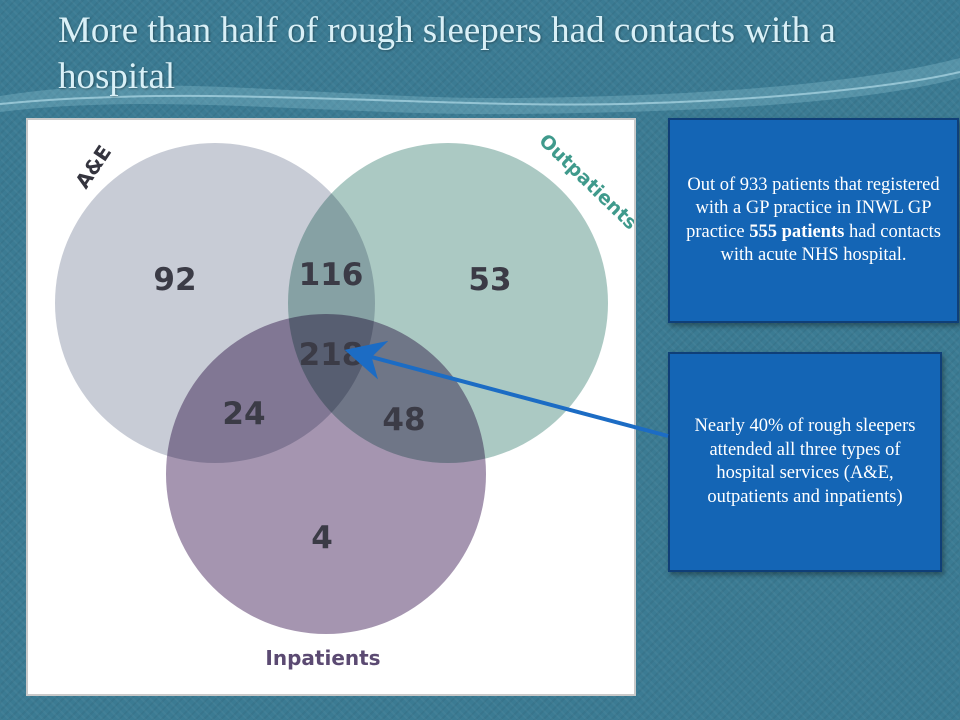 The width and height of the screenshot is (960, 720). What do you see at coordinates (797, 231) in the screenshot?
I see `callout-text-bold: 555 patients` at bounding box center [797, 231].